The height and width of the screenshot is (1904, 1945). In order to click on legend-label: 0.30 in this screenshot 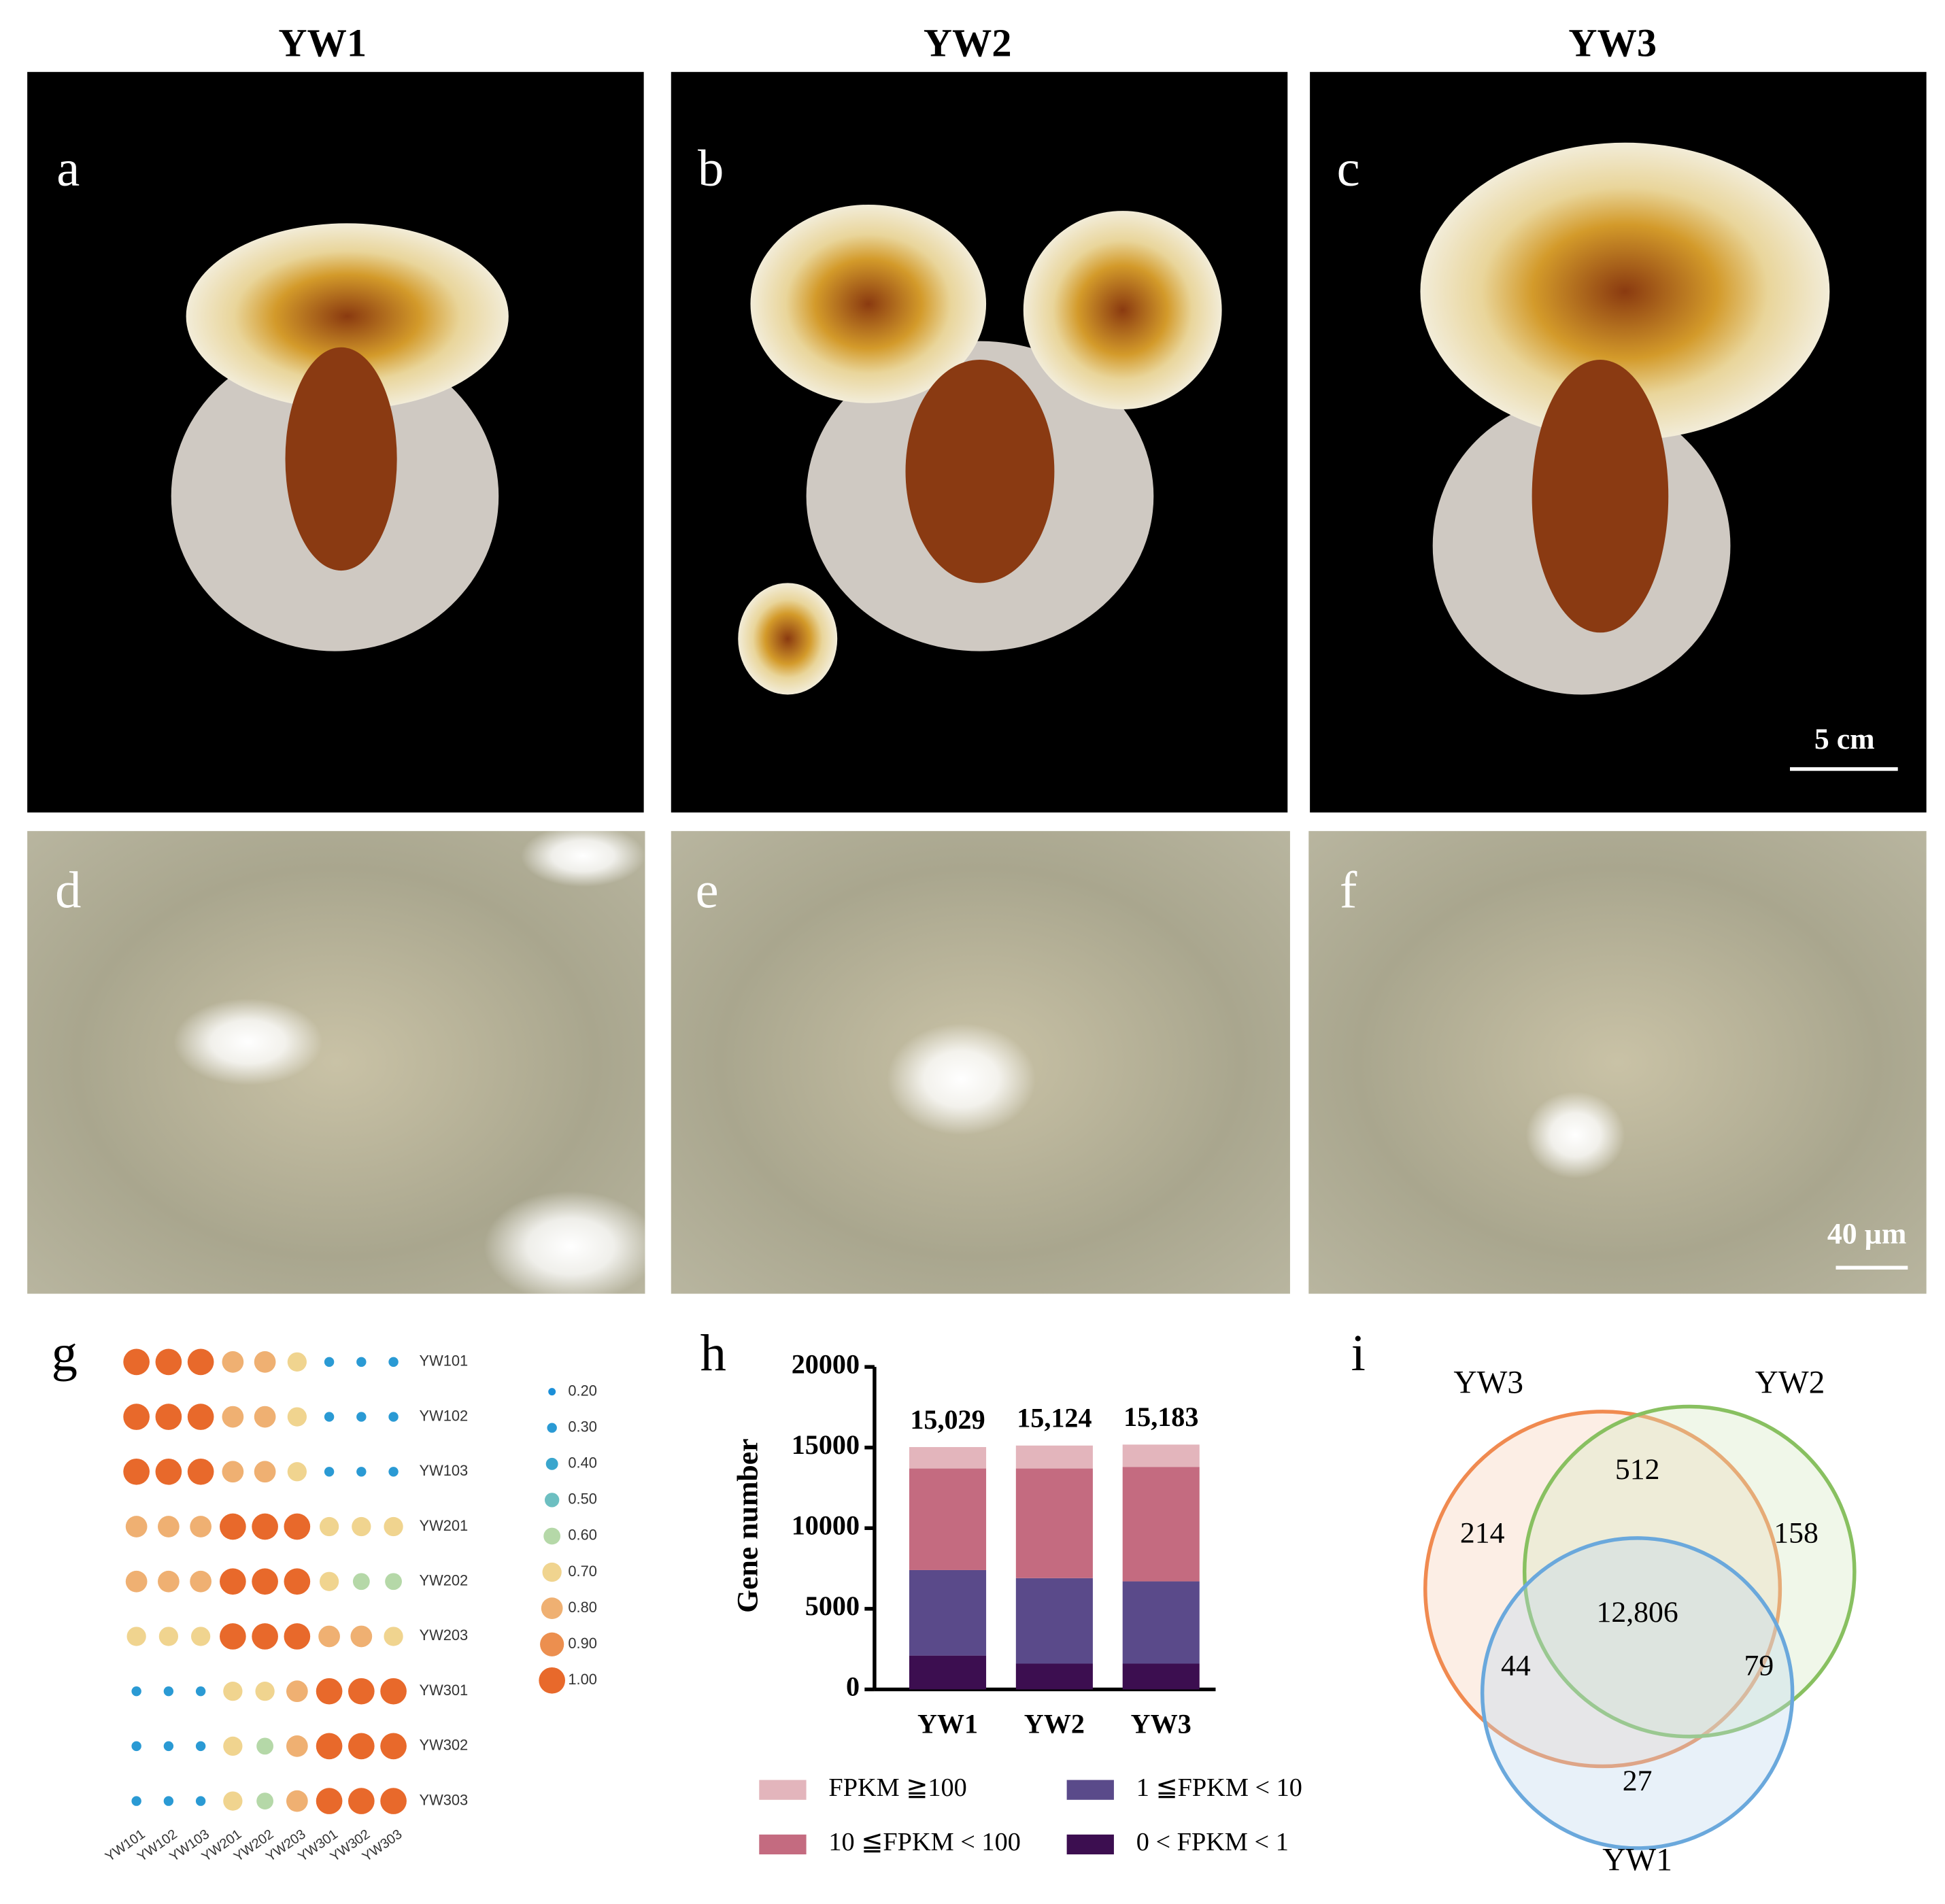, I will do `click(583, 1427)`.